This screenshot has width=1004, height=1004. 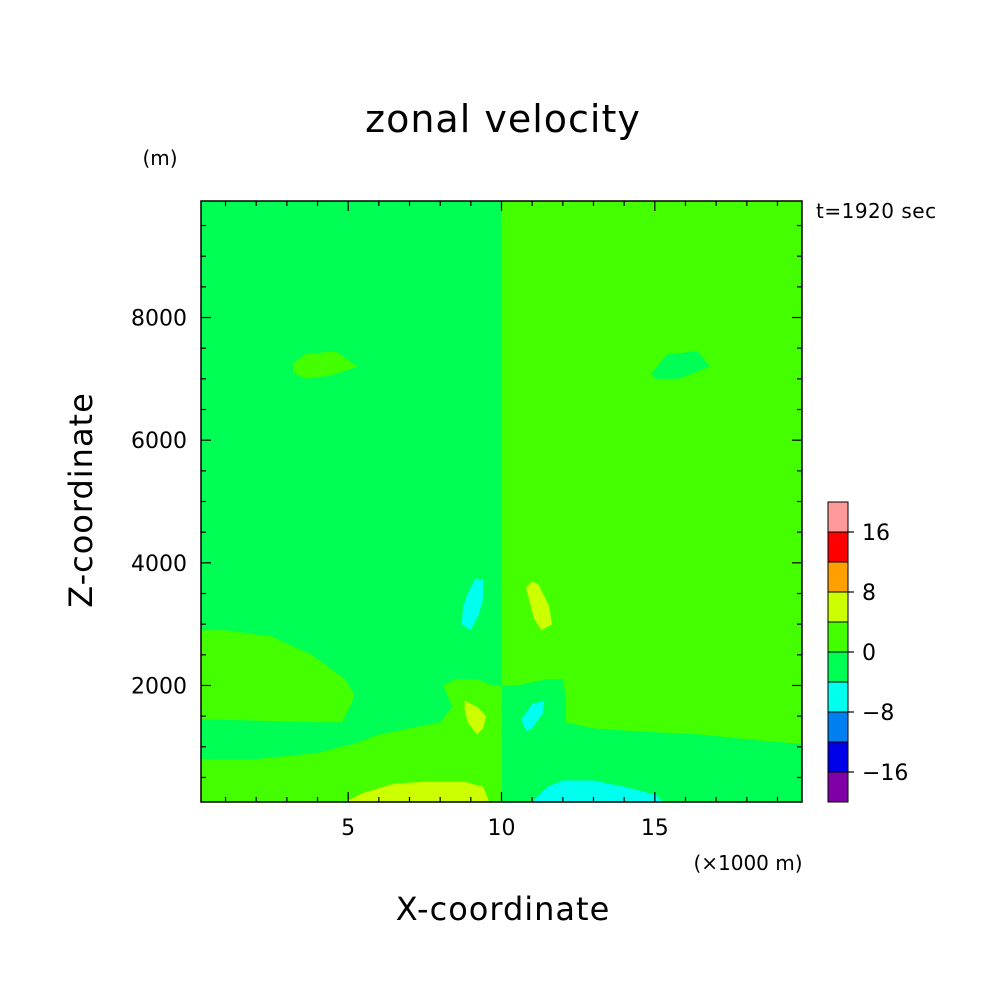 What do you see at coordinates (533, 716) in the screenshot?
I see `region-lower-mid-negative-cell` at bounding box center [533, 716].